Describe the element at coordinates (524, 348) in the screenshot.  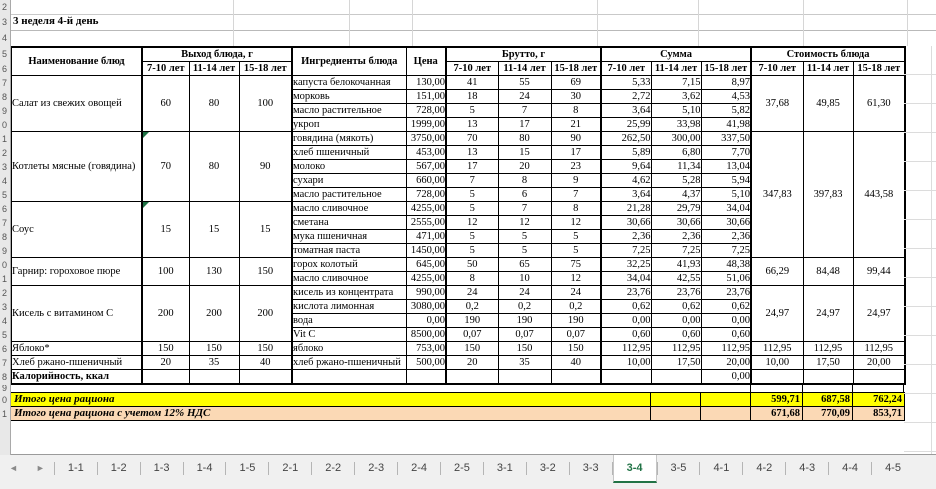
I see `gross-value-cell: 150` at that location.